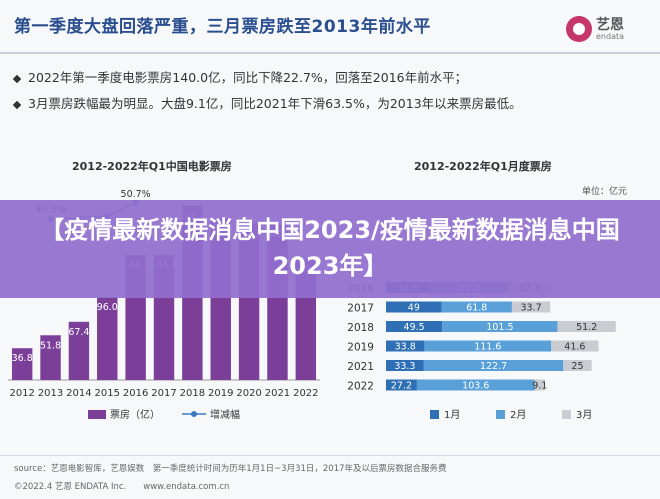 The width and height of the screenshot is (660, 499). I want to click on segment-2017-3月, so click(531, 307).